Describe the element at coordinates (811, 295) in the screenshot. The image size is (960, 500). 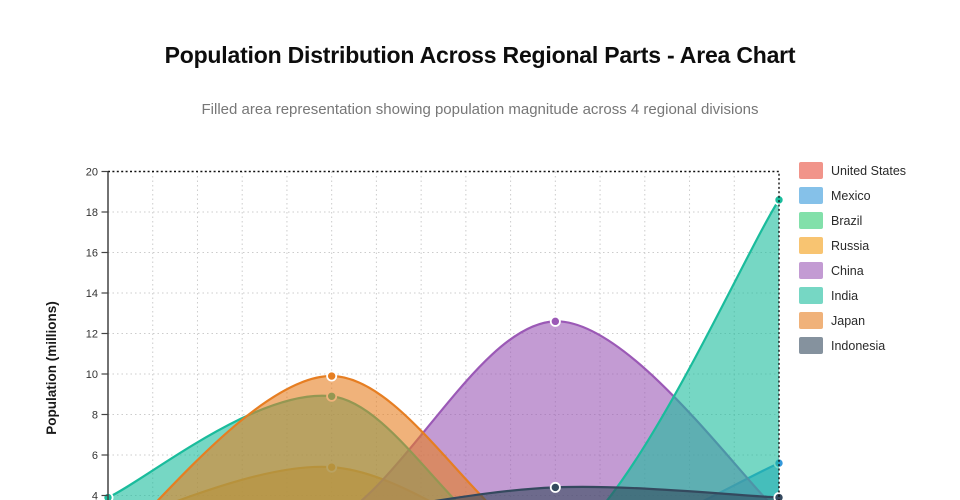
I see `legend-swatch-india` at that location.